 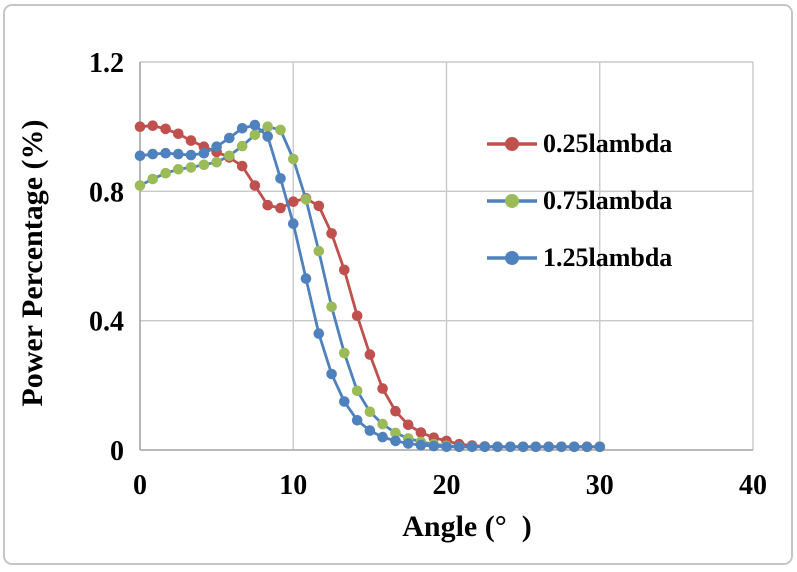 I want to click on x-tick-label: 10, so click(x=293, y=485).